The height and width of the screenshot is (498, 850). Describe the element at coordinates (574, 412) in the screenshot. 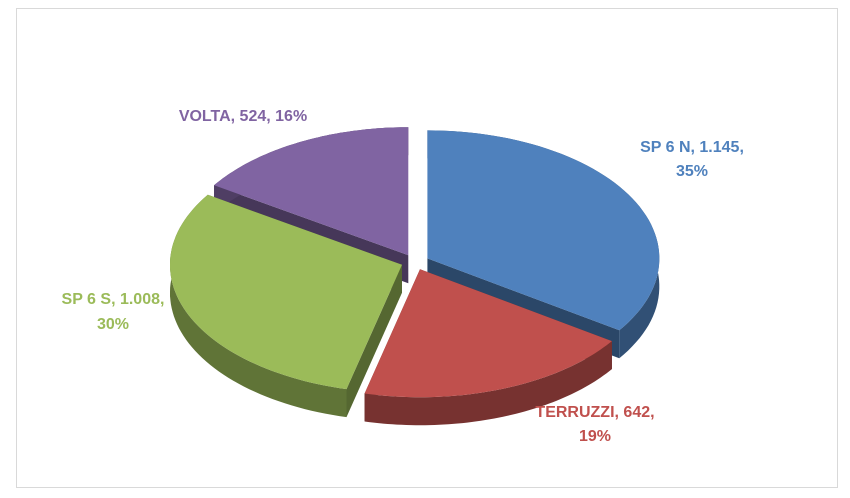

I see `label-category: TERRUZZI` at that location.